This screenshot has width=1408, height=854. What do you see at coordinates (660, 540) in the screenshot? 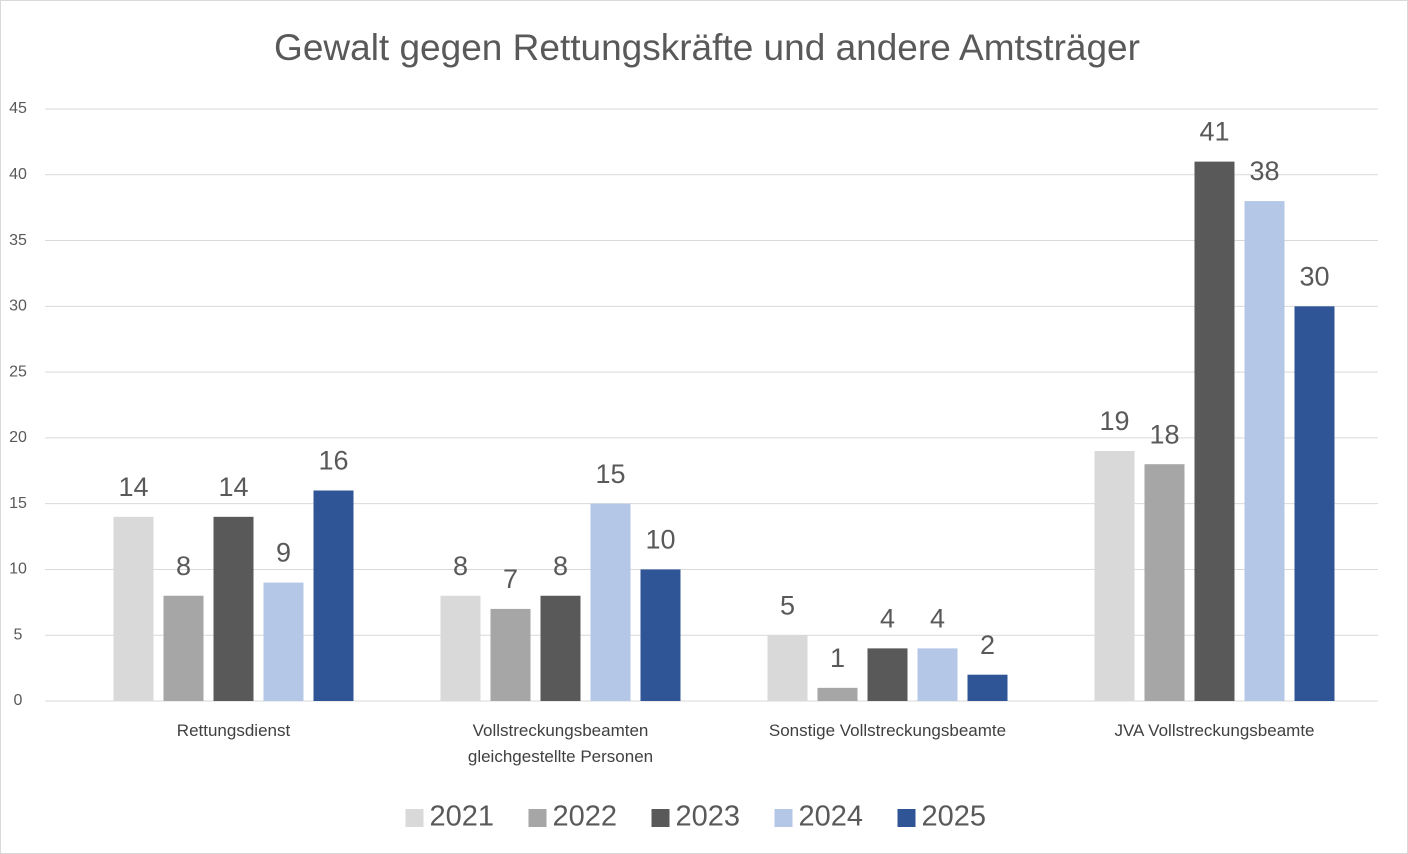
I see `data-label: 10` at bounding box center [660, 540].